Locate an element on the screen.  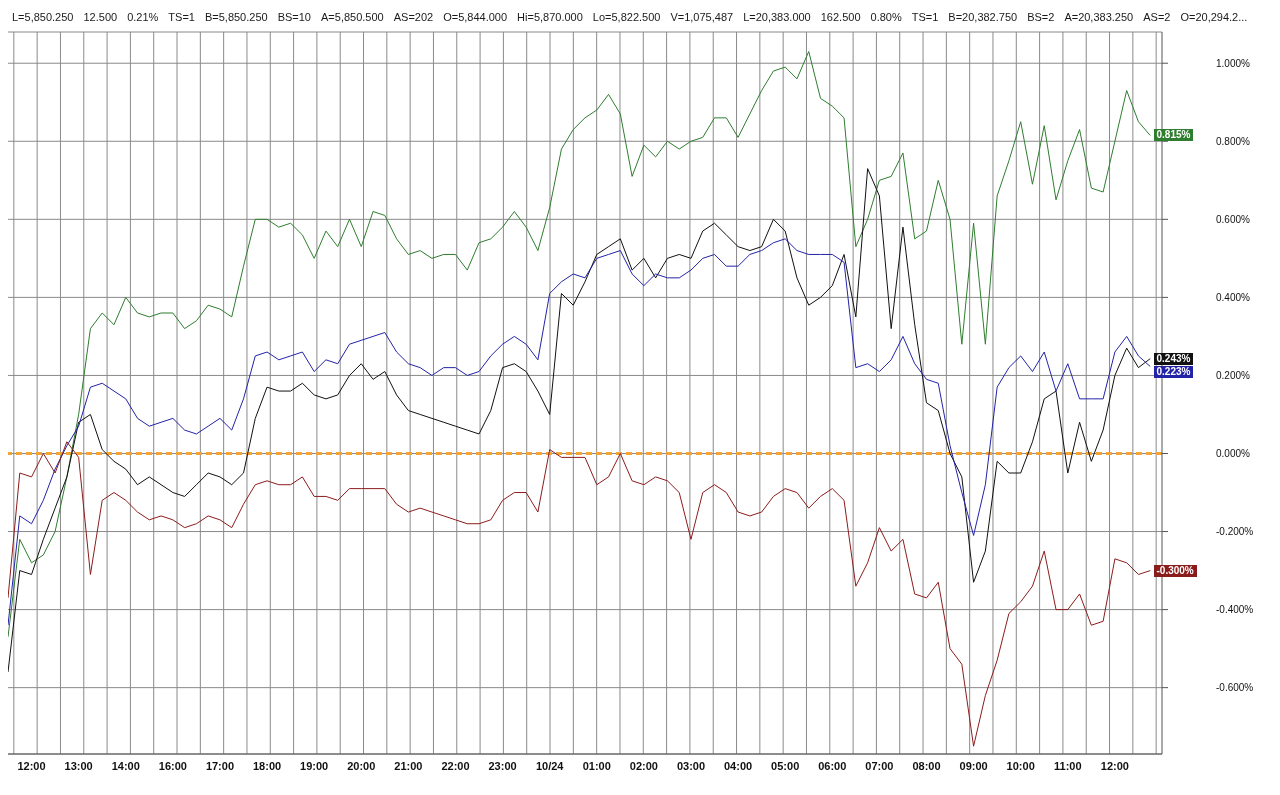
data-label: 0.243% is located at coordinates (1173, 358).